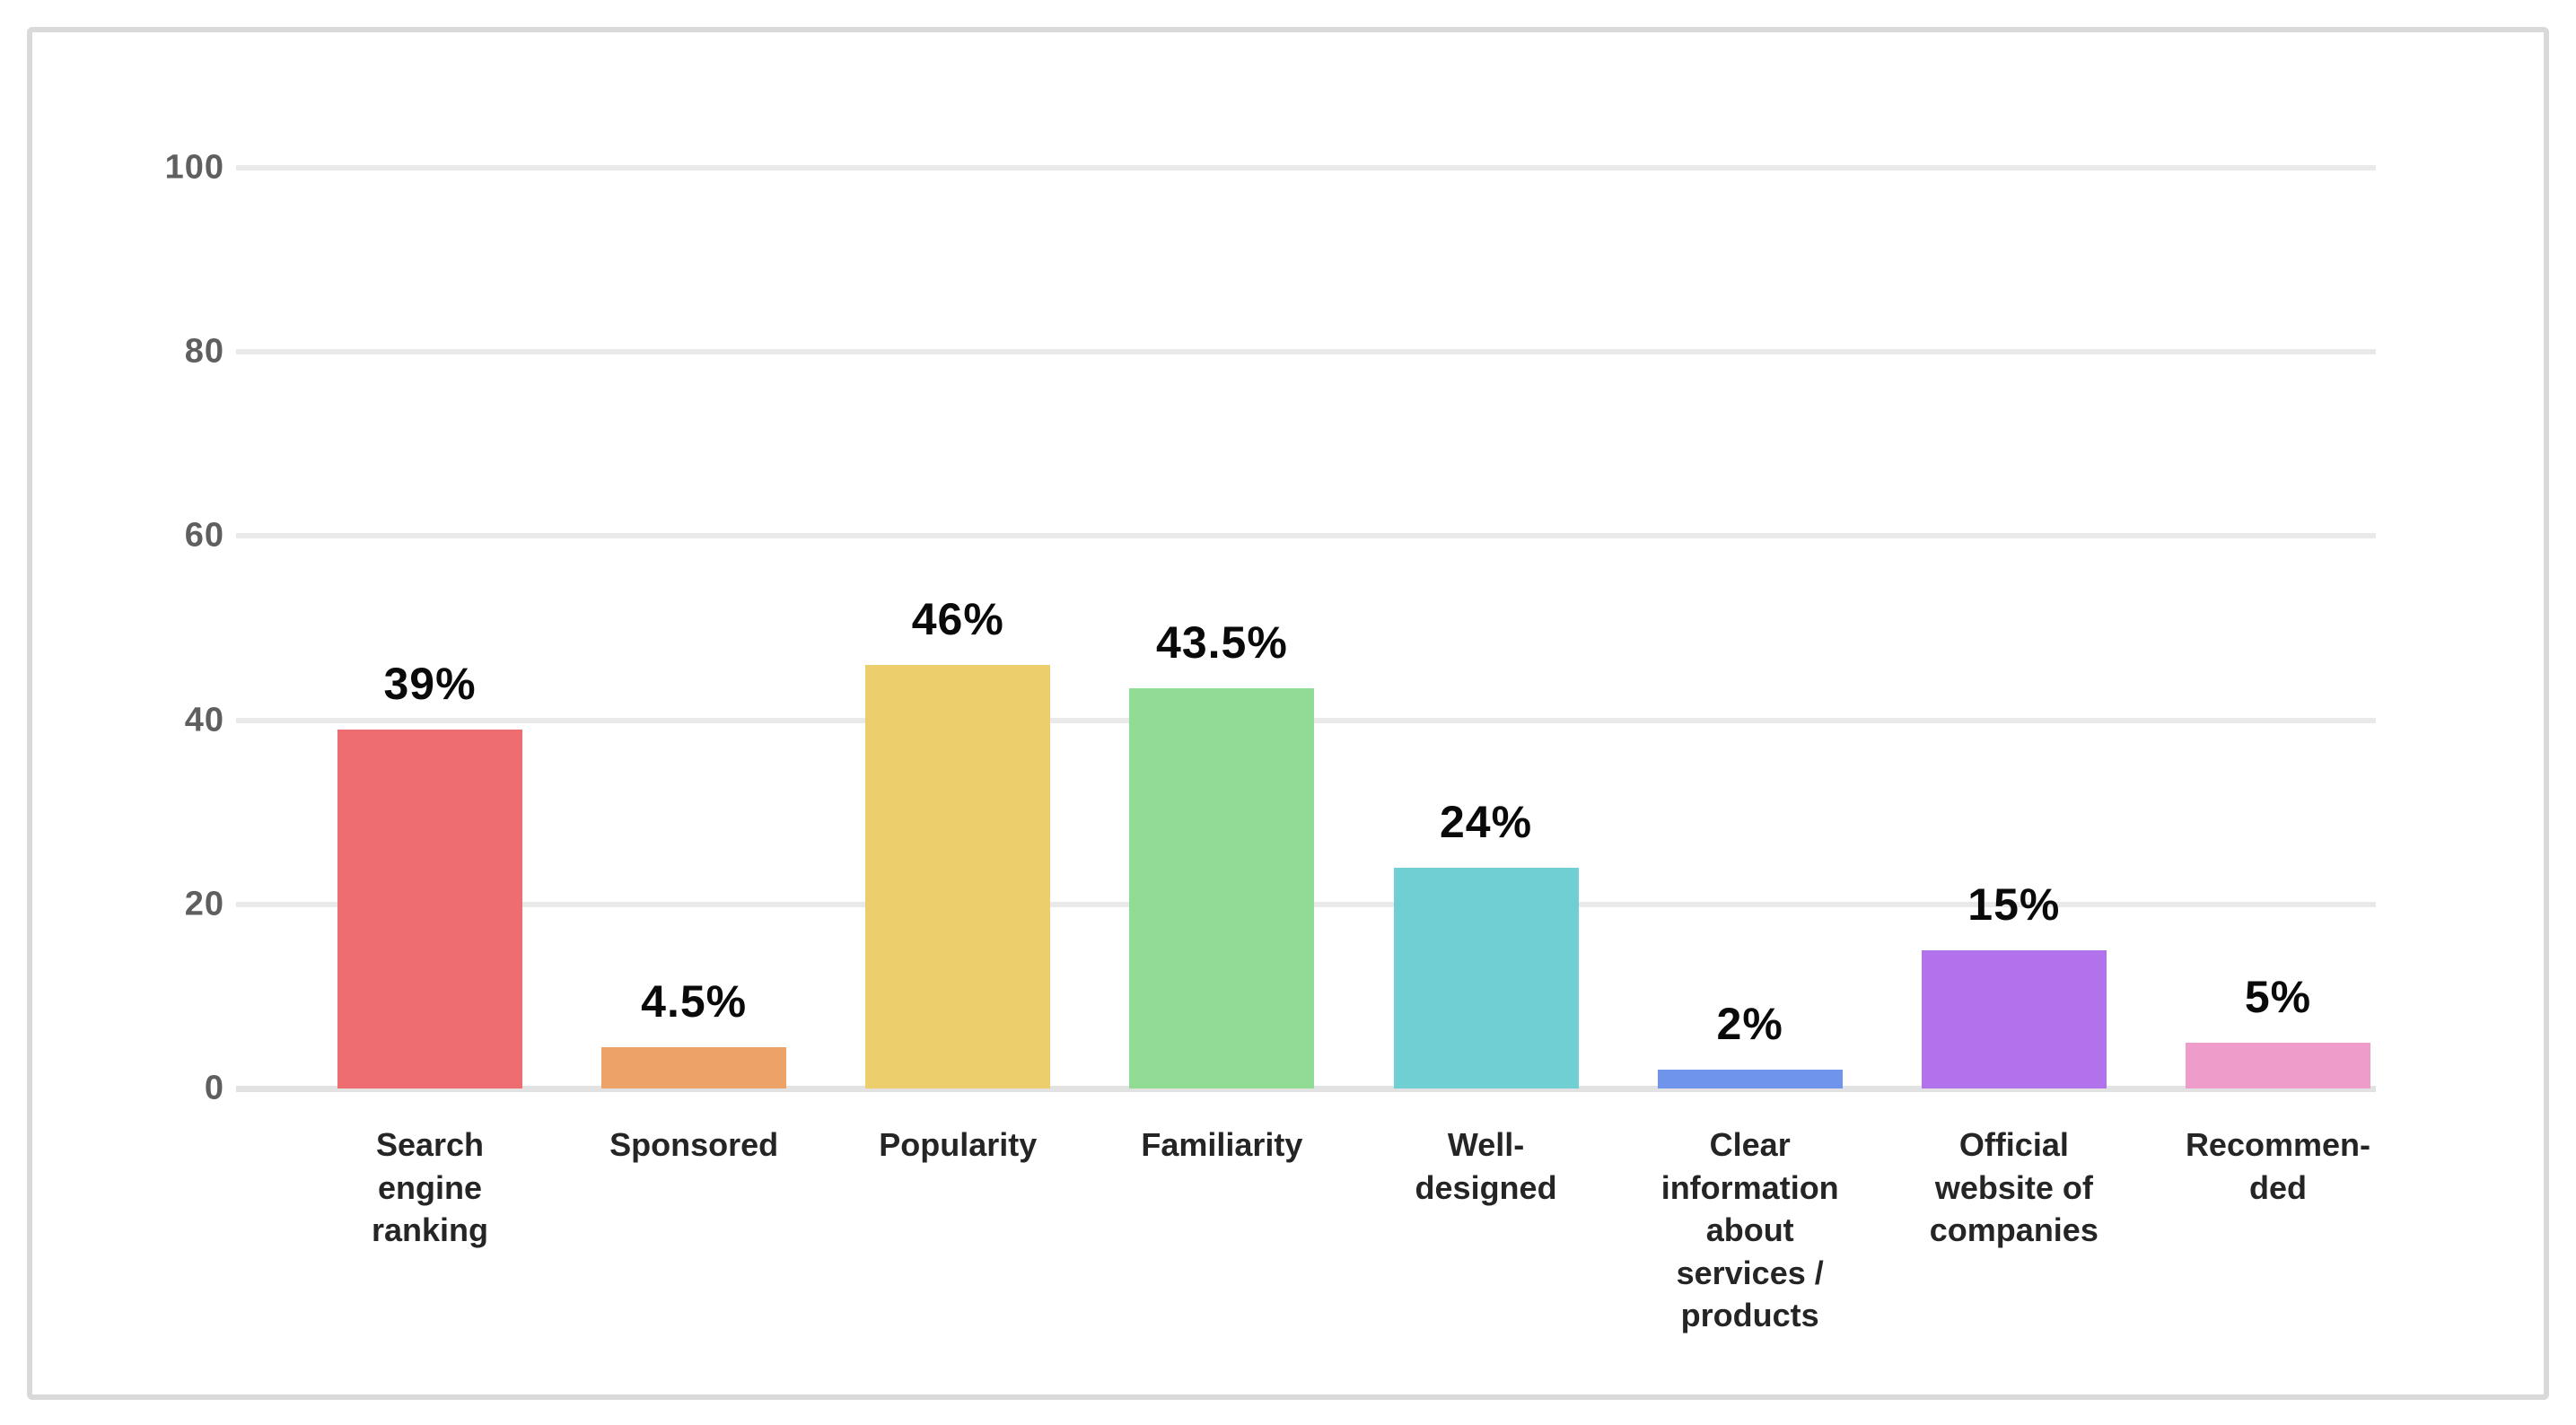 Image resolution: width=2576 pixels, height=1425 pixels. What do you see at coordinates (204, 904) in the screenshot?
I see `y-tick-label: 20` at bounding box center [204, 904].